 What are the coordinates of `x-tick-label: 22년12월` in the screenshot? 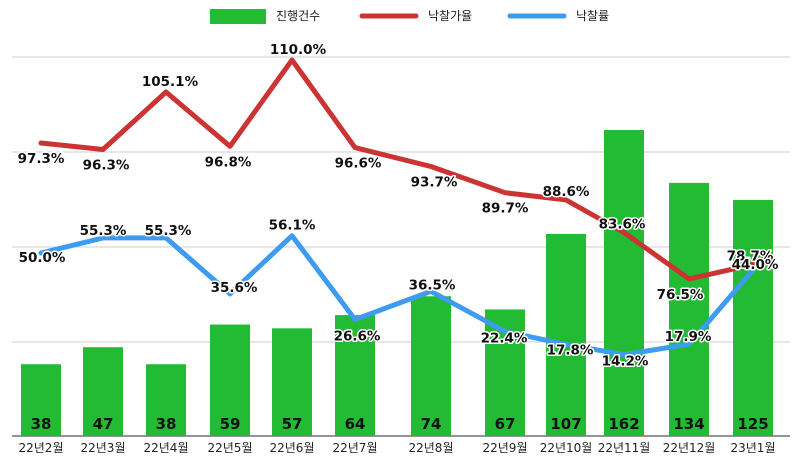 It's located at (689, 448).